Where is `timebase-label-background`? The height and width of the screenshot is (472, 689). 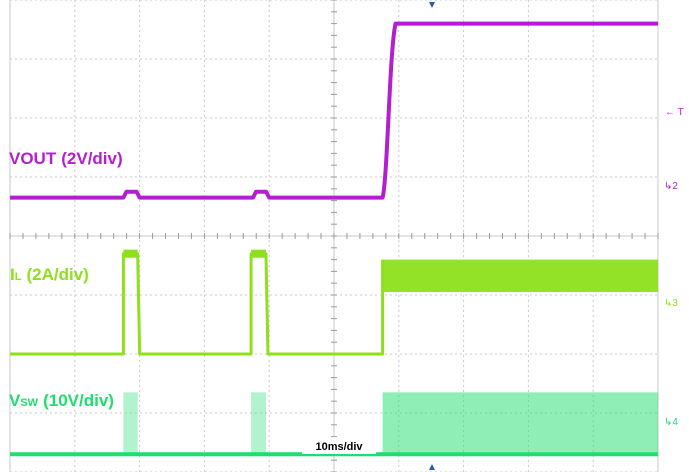 timebase-label-background is located at coordinates (339, 445).